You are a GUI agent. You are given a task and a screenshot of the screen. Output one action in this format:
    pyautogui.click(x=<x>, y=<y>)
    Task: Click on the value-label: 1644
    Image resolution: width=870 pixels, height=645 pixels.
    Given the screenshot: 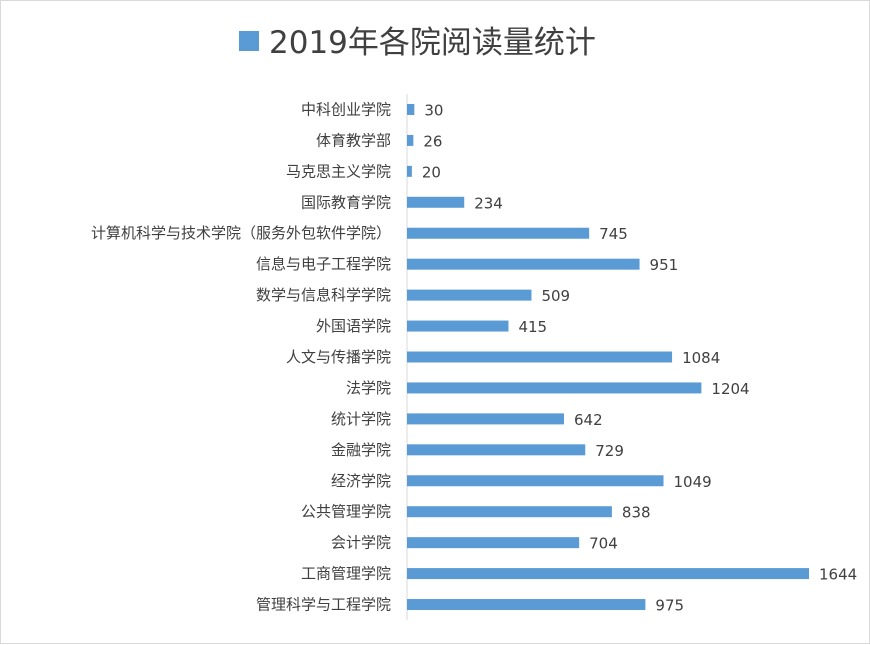 What is the action you would take?
    pyautogui.click(x=838, y=575)
    